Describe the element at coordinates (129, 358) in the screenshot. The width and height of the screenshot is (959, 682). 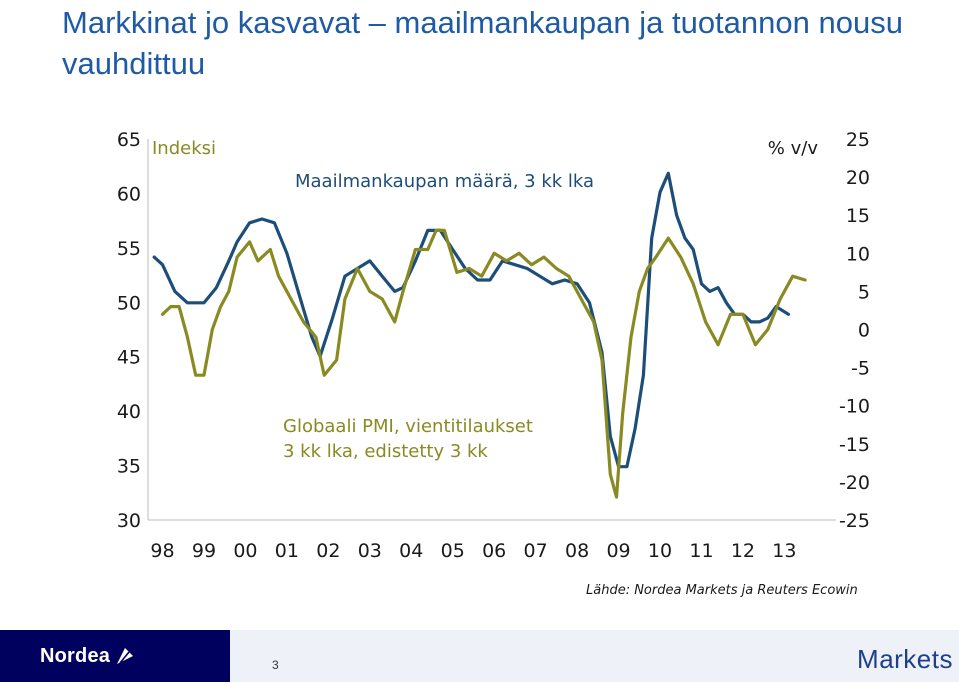
I see `left-tick-label: 45` at that location.